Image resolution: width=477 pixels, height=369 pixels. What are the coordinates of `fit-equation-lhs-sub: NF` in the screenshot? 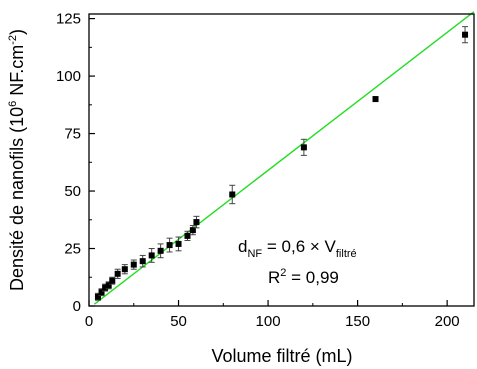 It's located at (254, 254).